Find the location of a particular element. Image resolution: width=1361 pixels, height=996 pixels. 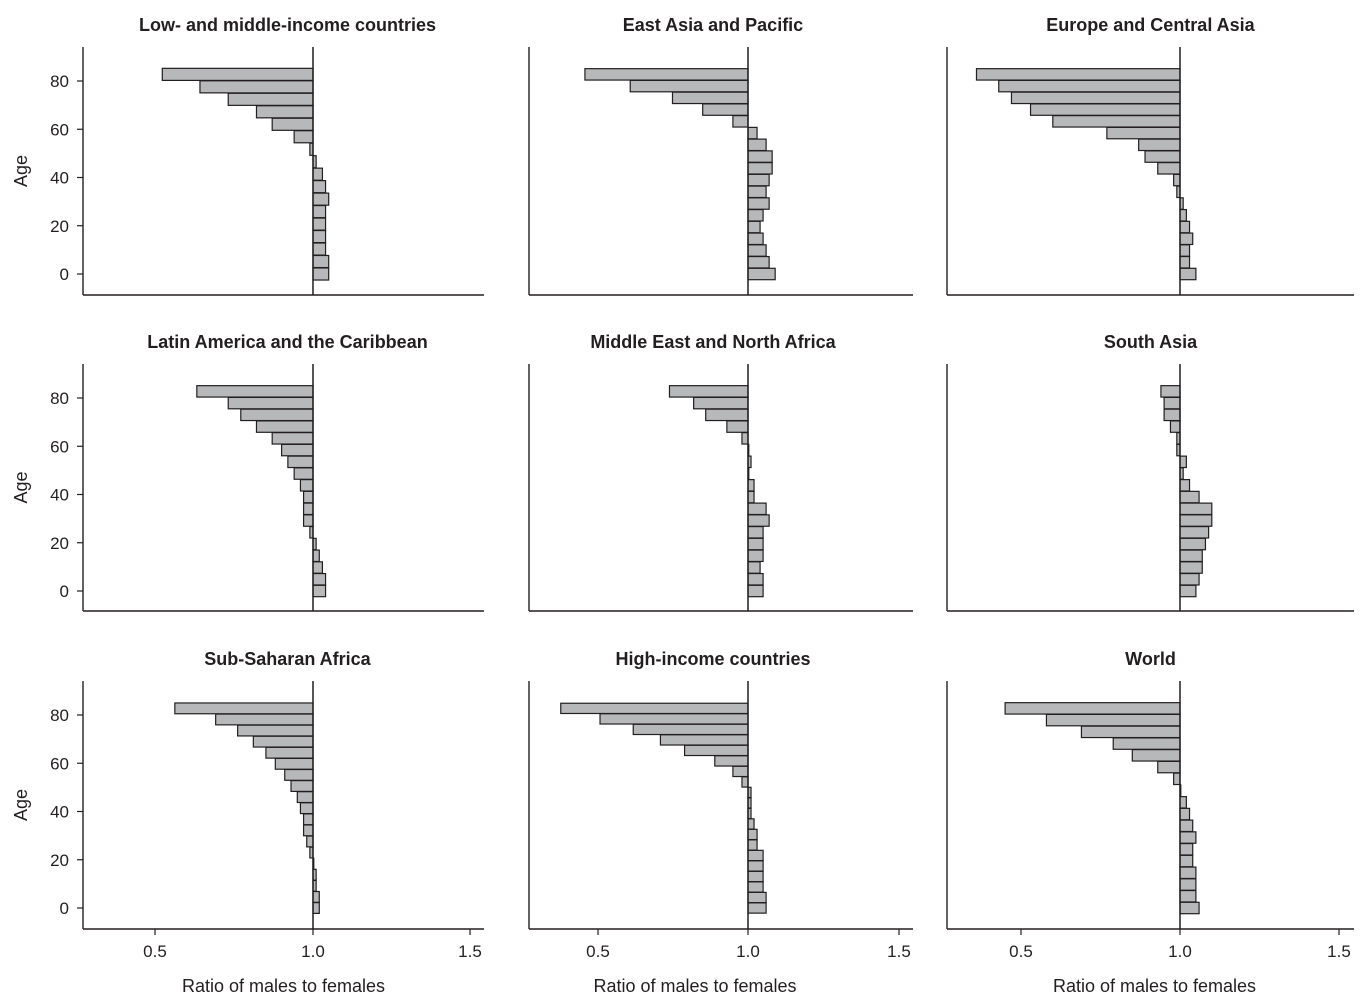

panel: World 0.5 1.0 1.5 Ratio of males to females is located at coordinates (1150, 822).